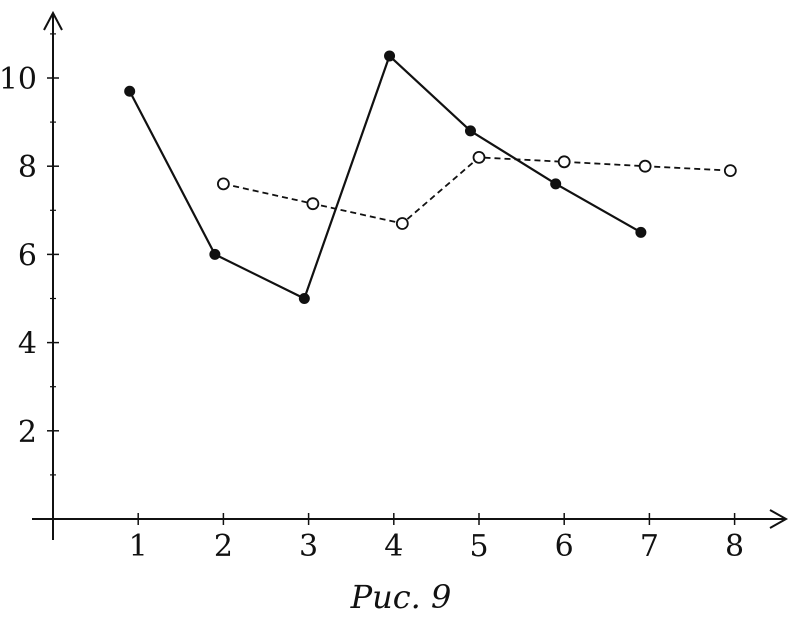 The height and width of the screenshot is (624, 802). What do you see at coordinates (401, 597) in the screenshot?
I see `figure-caption: Рис. 9` at bounding box center [401, 597].